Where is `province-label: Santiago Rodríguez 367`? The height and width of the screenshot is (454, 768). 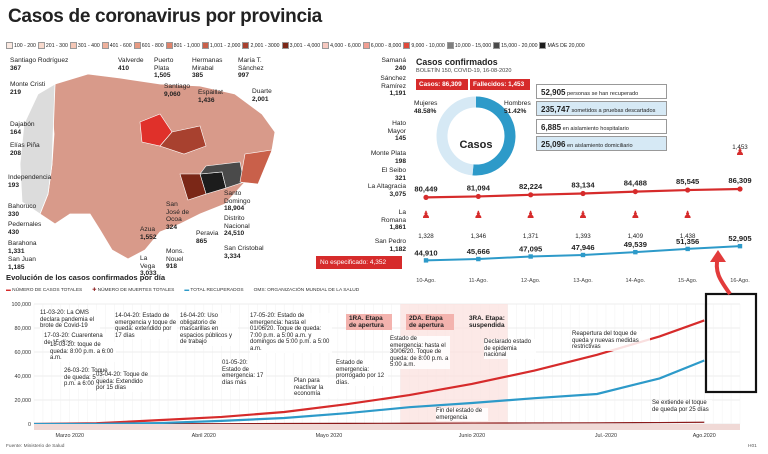
province-label: Santiago Rodríguez 367 is located at coordinates (39, 64).